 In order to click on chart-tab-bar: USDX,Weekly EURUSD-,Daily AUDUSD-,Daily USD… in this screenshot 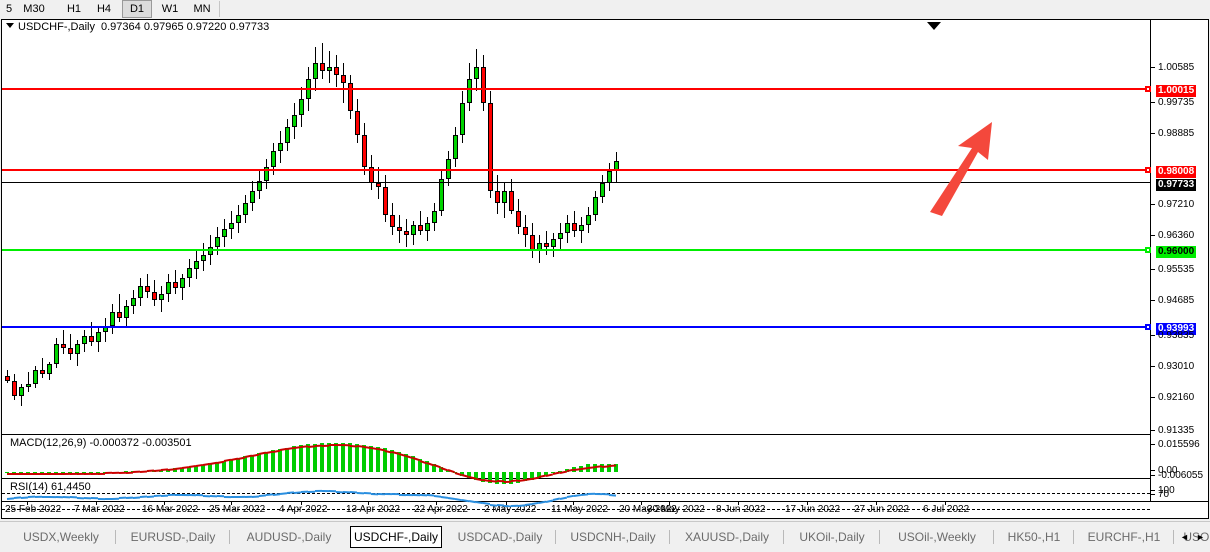, I will do `click(605, 536)`.